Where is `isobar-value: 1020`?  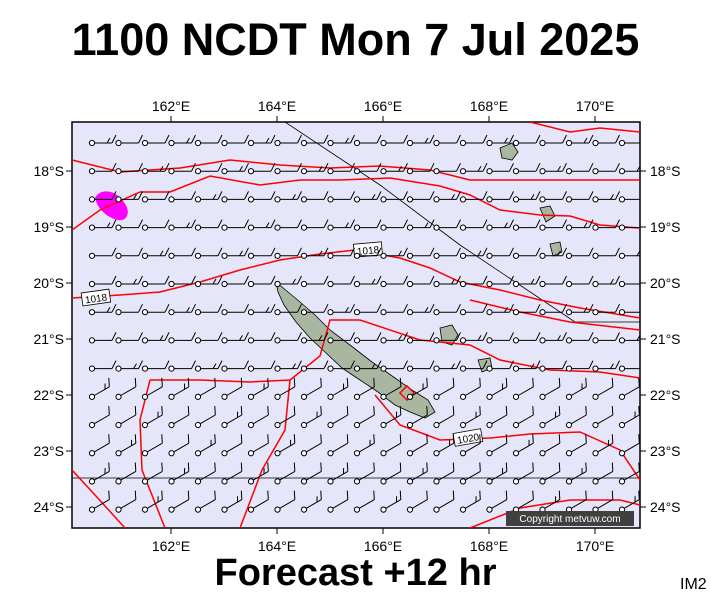 isobar-value: 1020 is located at coordinates (468, 439).